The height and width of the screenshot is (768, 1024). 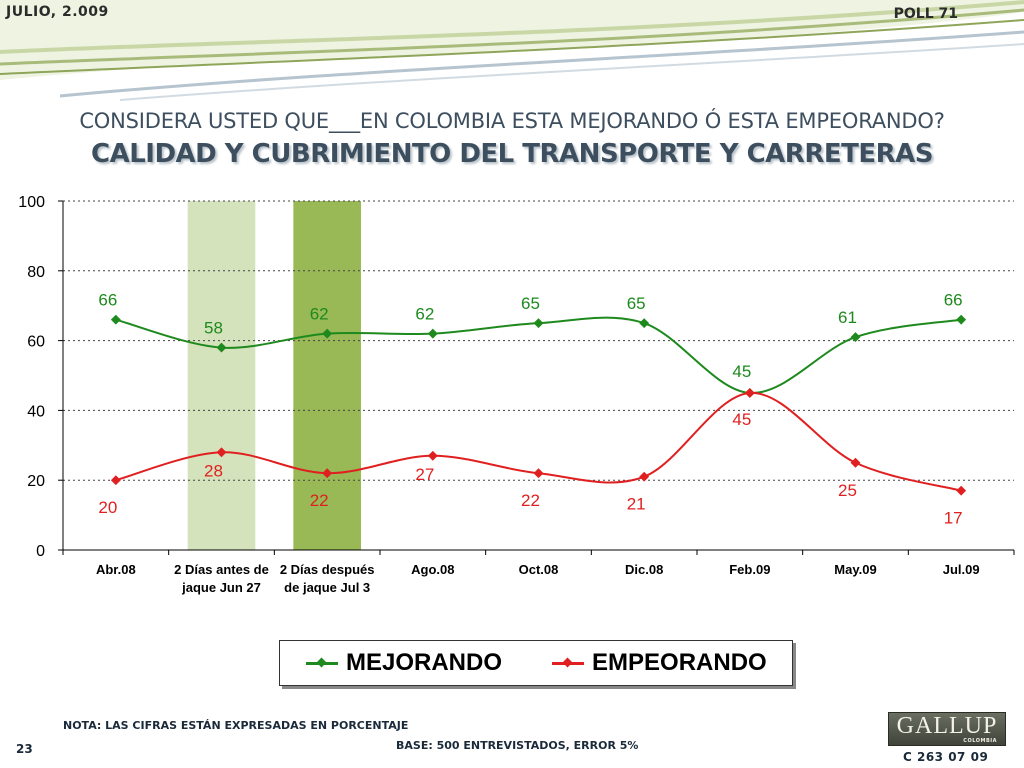 What do you see at coordinates (57, 12) in the screenshot?
I see `header-date: JULIO, 2.009` at bounding box center [57, 12].